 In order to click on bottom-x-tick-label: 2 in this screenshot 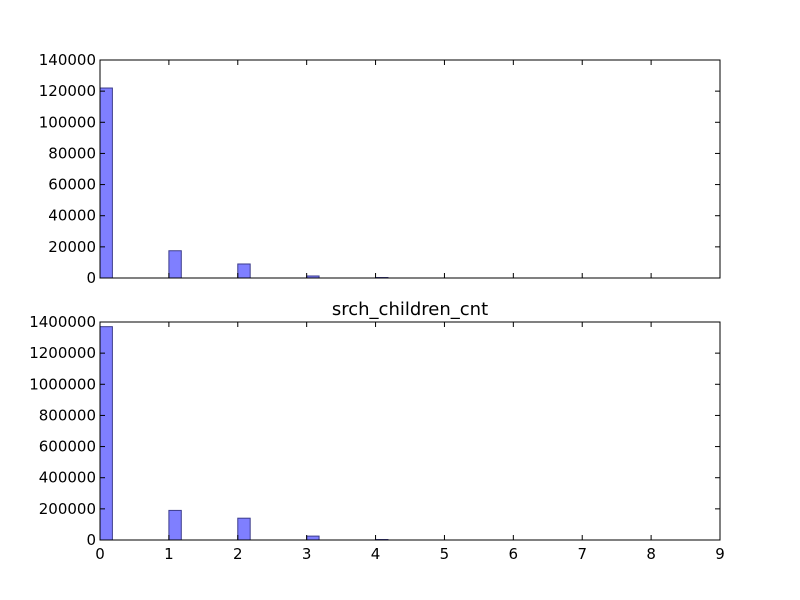, I will do `click(238, 554)`.